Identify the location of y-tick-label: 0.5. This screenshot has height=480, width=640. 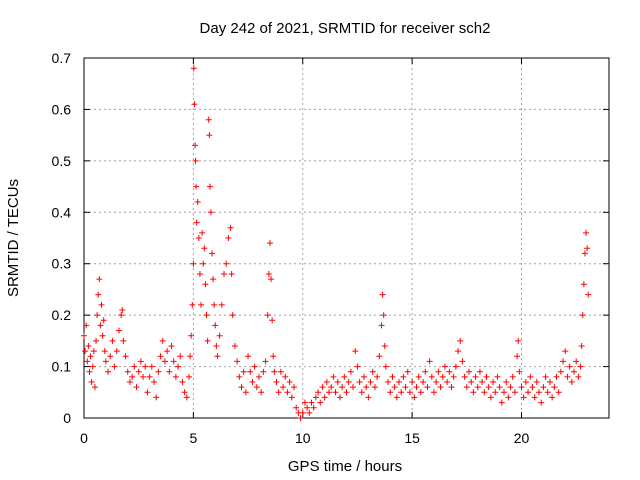
(62, 161).